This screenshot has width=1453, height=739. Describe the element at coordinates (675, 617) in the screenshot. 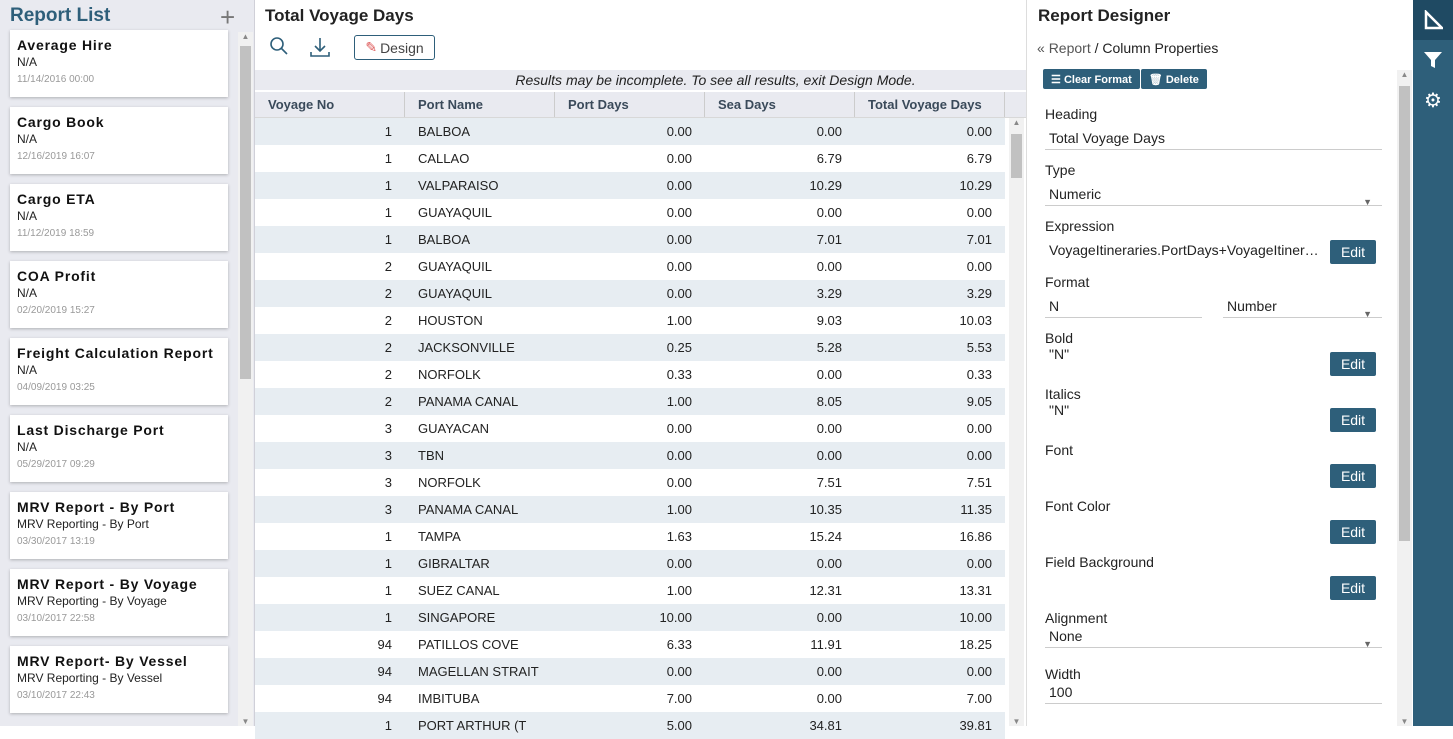

I see `table-cell: 10.00` at that location.